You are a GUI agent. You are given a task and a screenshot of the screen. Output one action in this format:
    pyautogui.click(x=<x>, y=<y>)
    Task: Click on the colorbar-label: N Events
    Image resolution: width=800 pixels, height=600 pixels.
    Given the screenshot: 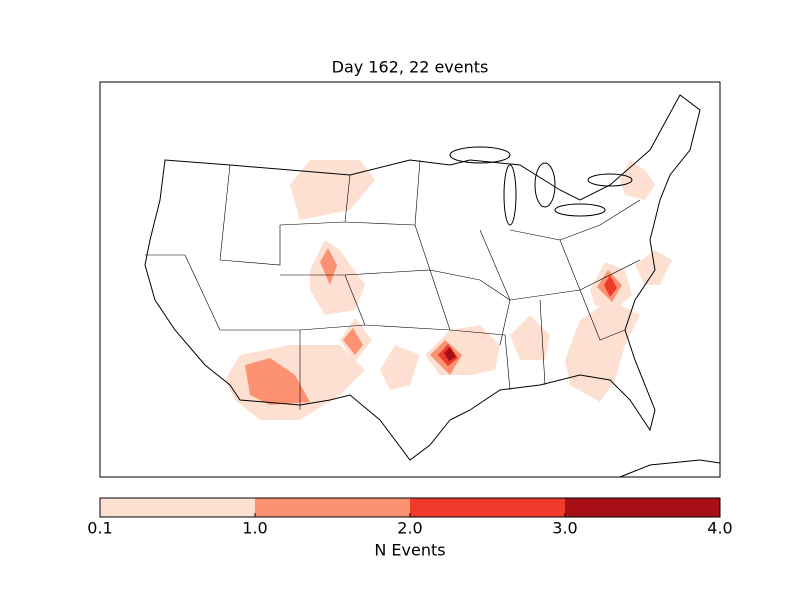 What is the action you would take?
    pyautogui.click(x=409, y=550)
    